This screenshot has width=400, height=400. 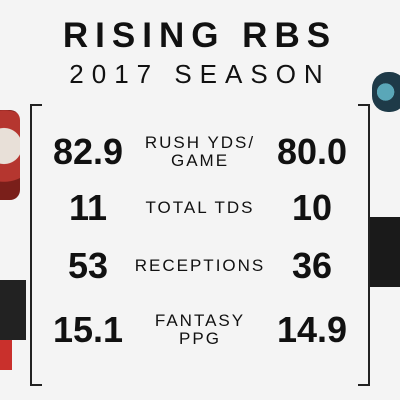 I want to click on stat-row-fantasy-ppg: 15.1 FANTASY PPG 14.9, so click(x=200, y=330).